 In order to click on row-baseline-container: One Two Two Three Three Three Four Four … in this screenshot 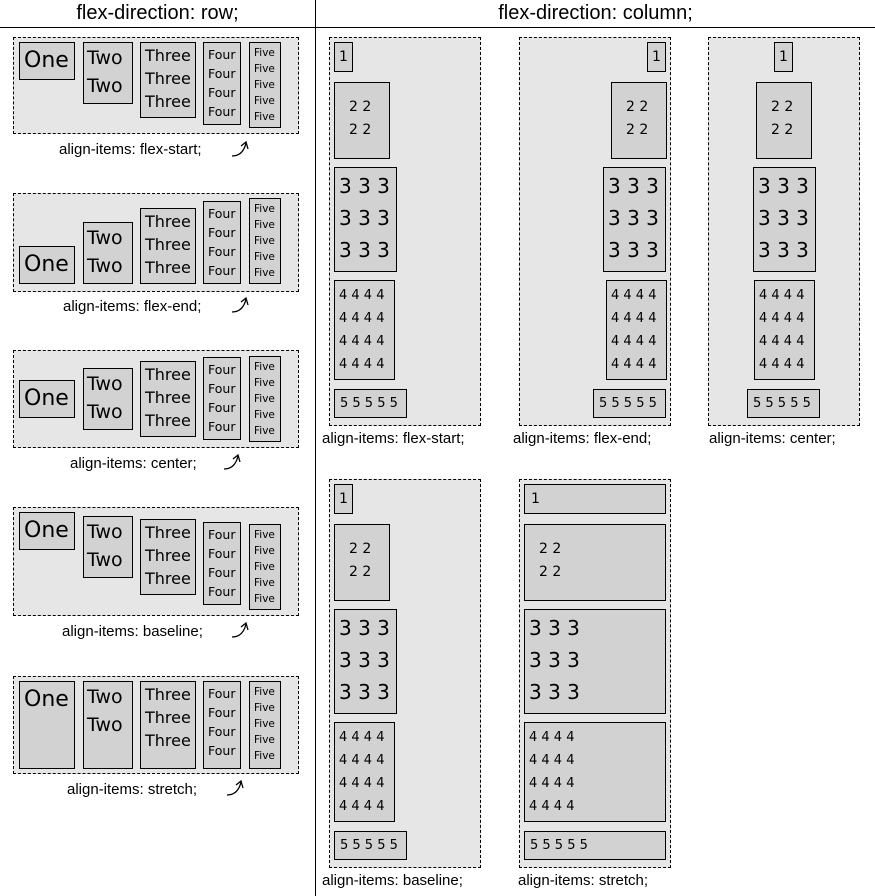, I will do `click(156, 561)`.